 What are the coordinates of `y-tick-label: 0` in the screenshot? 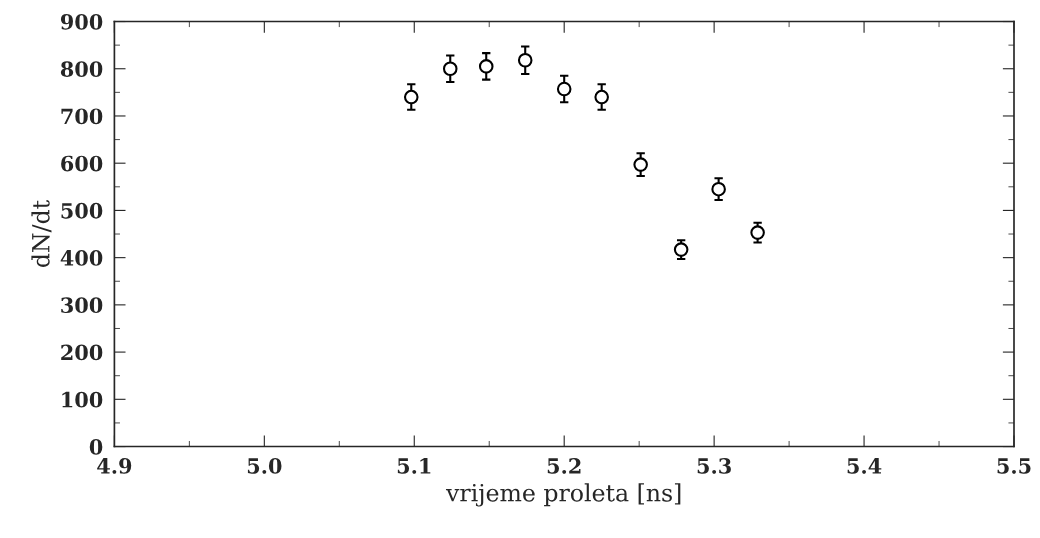 It's located at (96, 446).